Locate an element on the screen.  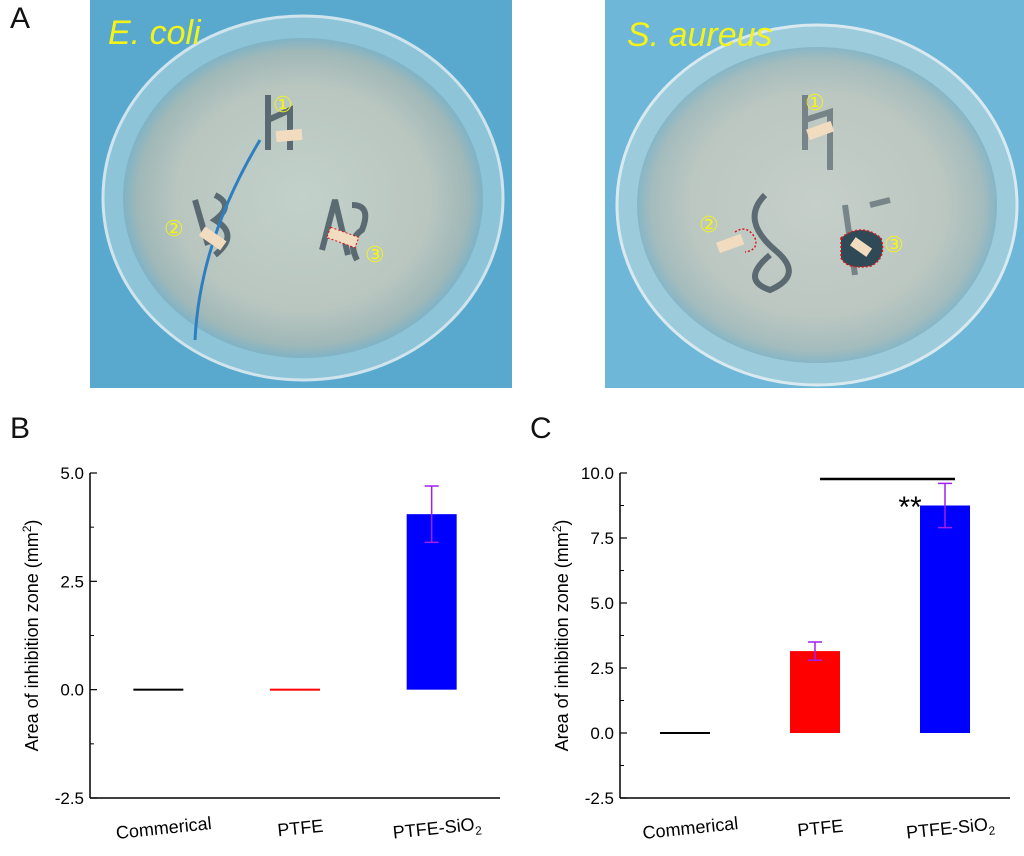
y-tick-label: 7.5 is located at coordinates (602, 538).